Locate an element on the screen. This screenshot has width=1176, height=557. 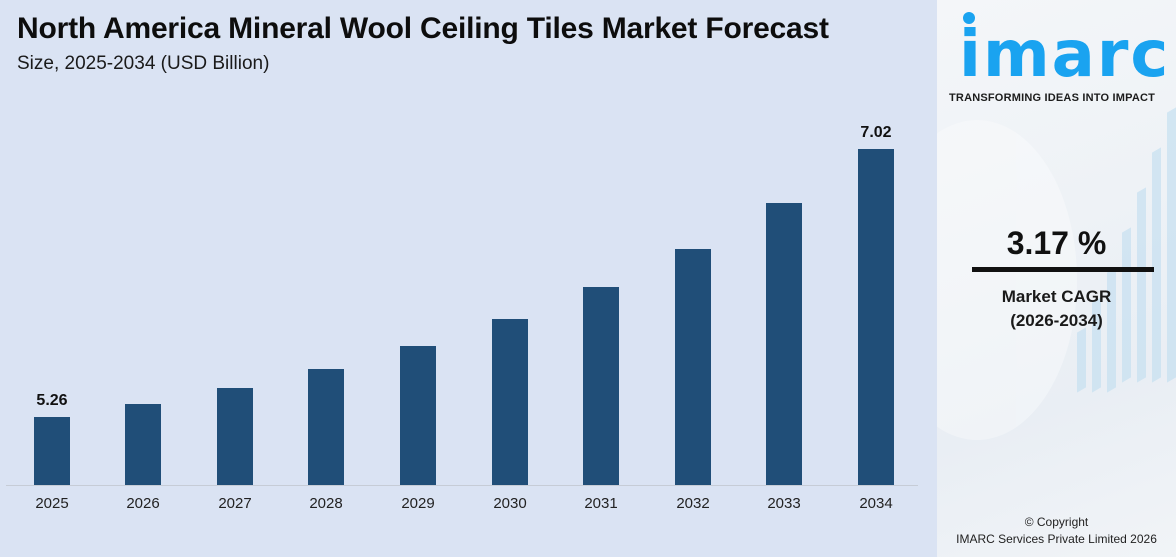
copyright-line1: © Copyright is located at coordinates (1056, 522).